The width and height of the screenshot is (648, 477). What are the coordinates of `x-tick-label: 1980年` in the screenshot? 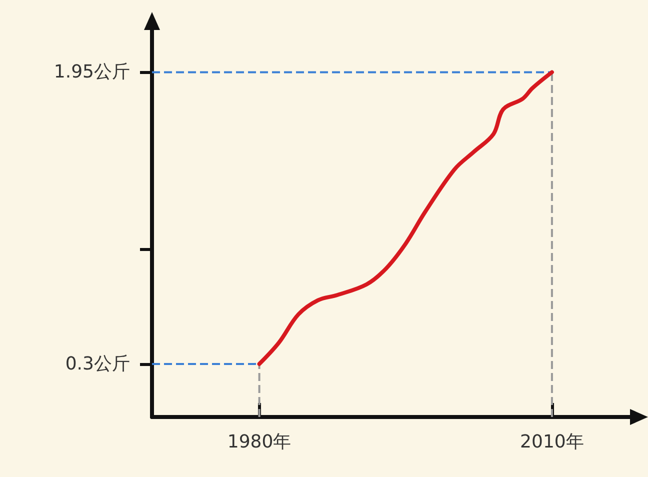 It's located at (259, 442).